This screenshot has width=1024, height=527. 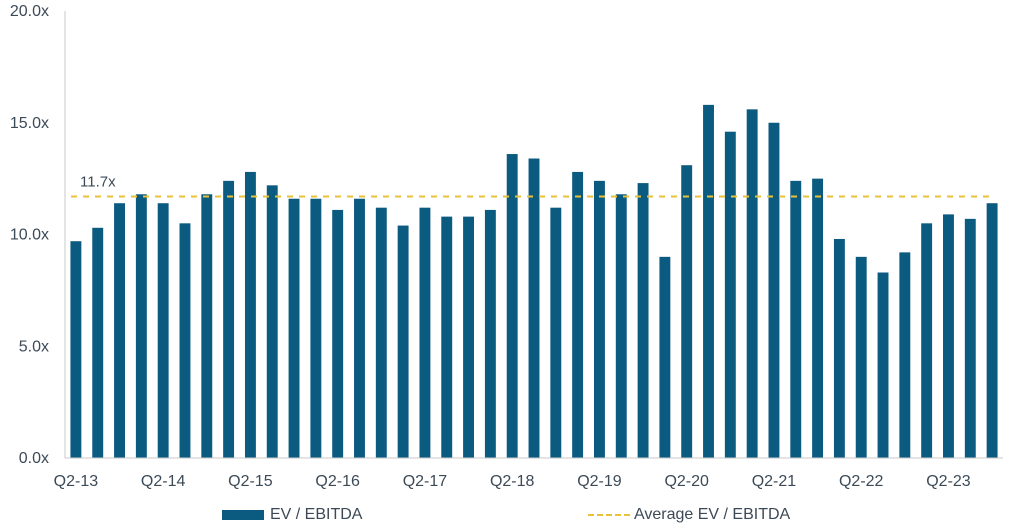 I want to click on x-tick-label: Q2-21, so click(x=774, y=481).